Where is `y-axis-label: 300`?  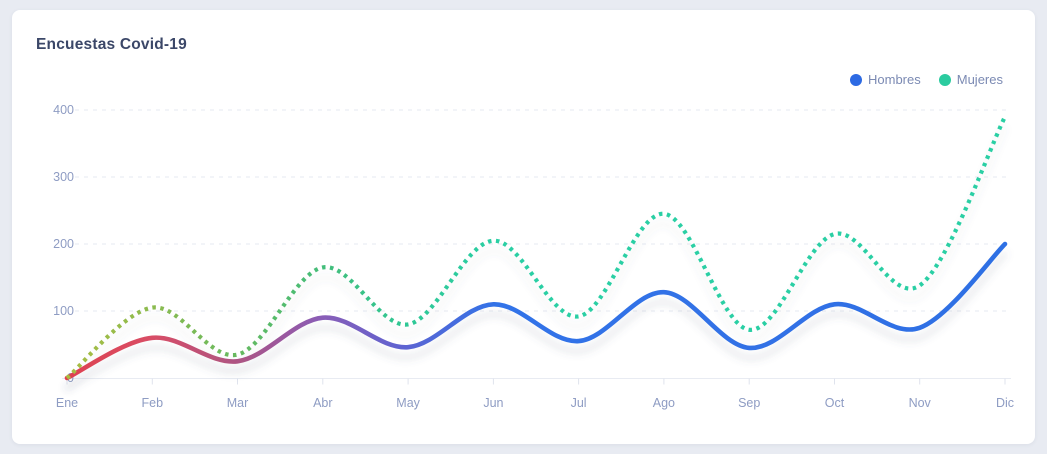
y-axis-label: 300 is located at coordinates (63, 177).